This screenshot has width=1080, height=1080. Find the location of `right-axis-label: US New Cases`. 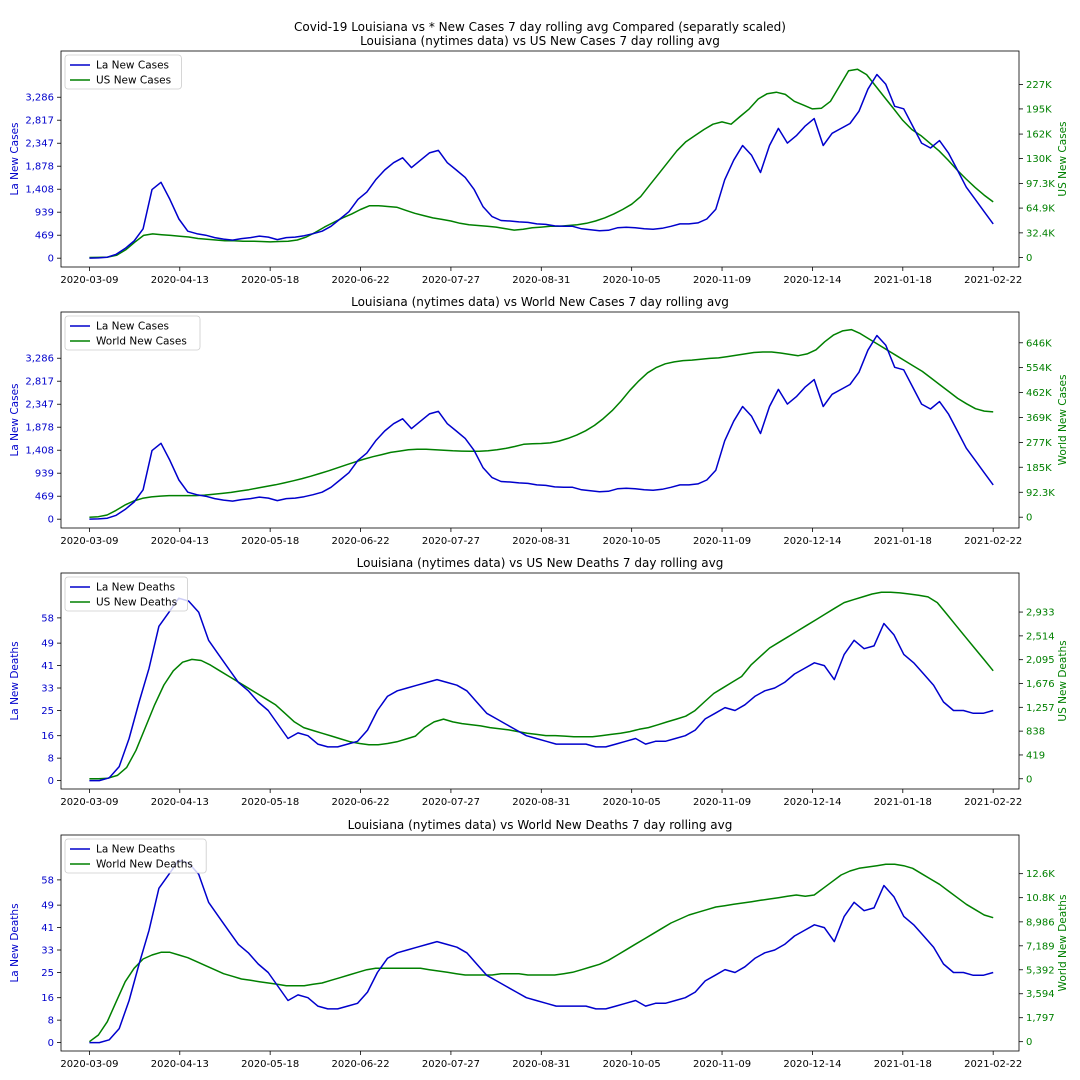

right-axis-label: US New Cases is located at coordinates (1063, 158).